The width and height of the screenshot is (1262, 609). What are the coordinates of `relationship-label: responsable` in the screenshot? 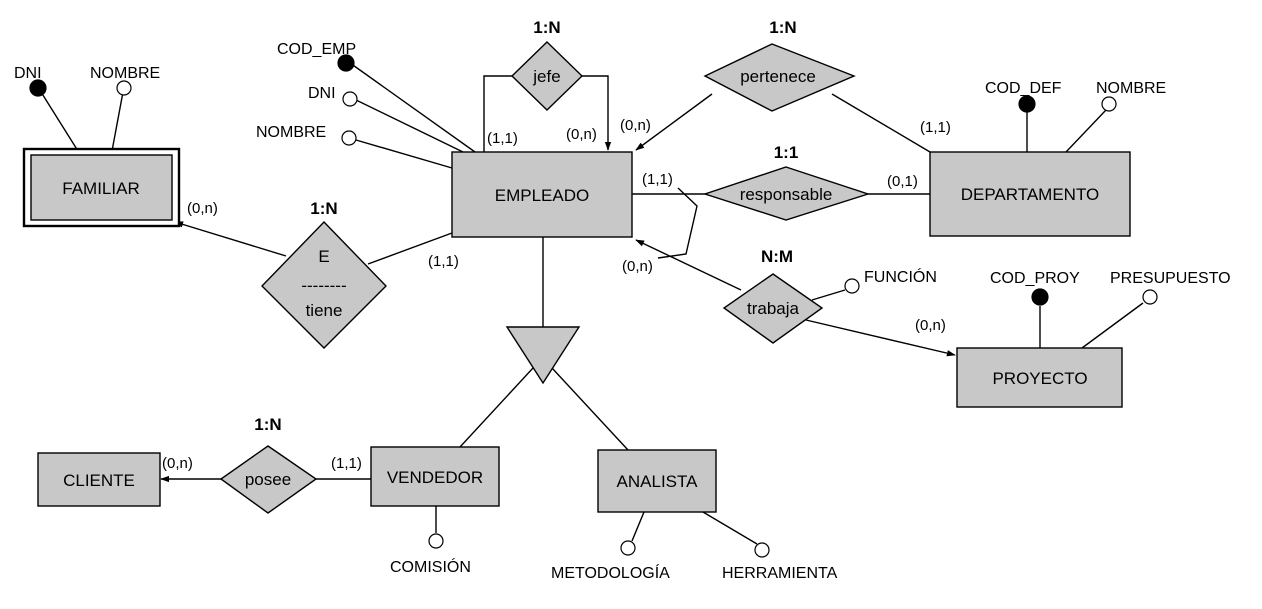 It's located at (786, 194).